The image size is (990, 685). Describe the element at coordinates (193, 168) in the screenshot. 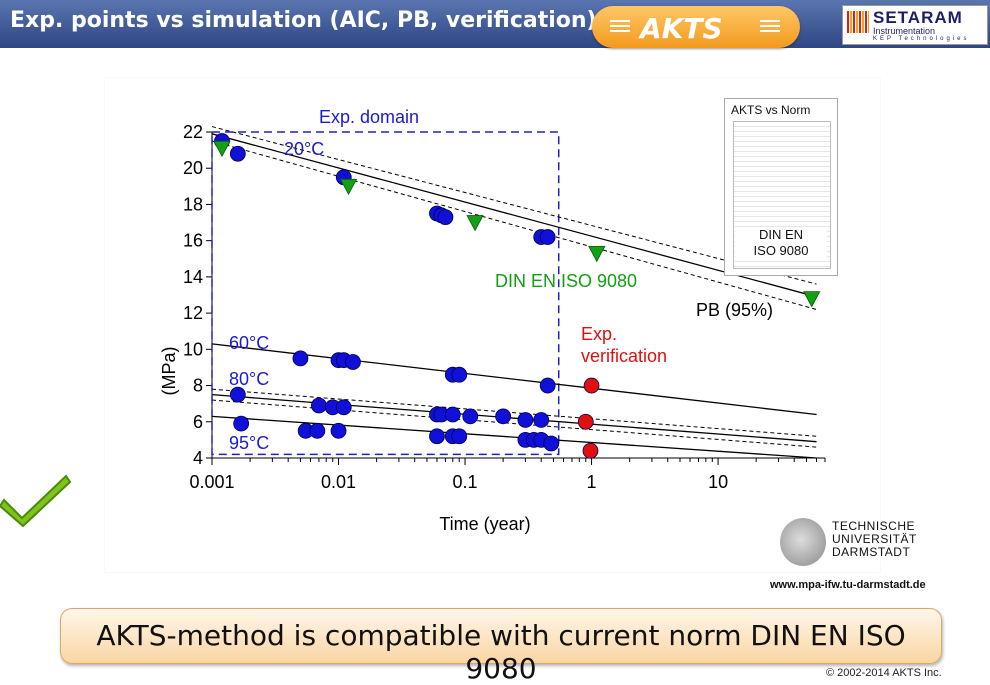

I see `y-tick-label: 20` at that location.